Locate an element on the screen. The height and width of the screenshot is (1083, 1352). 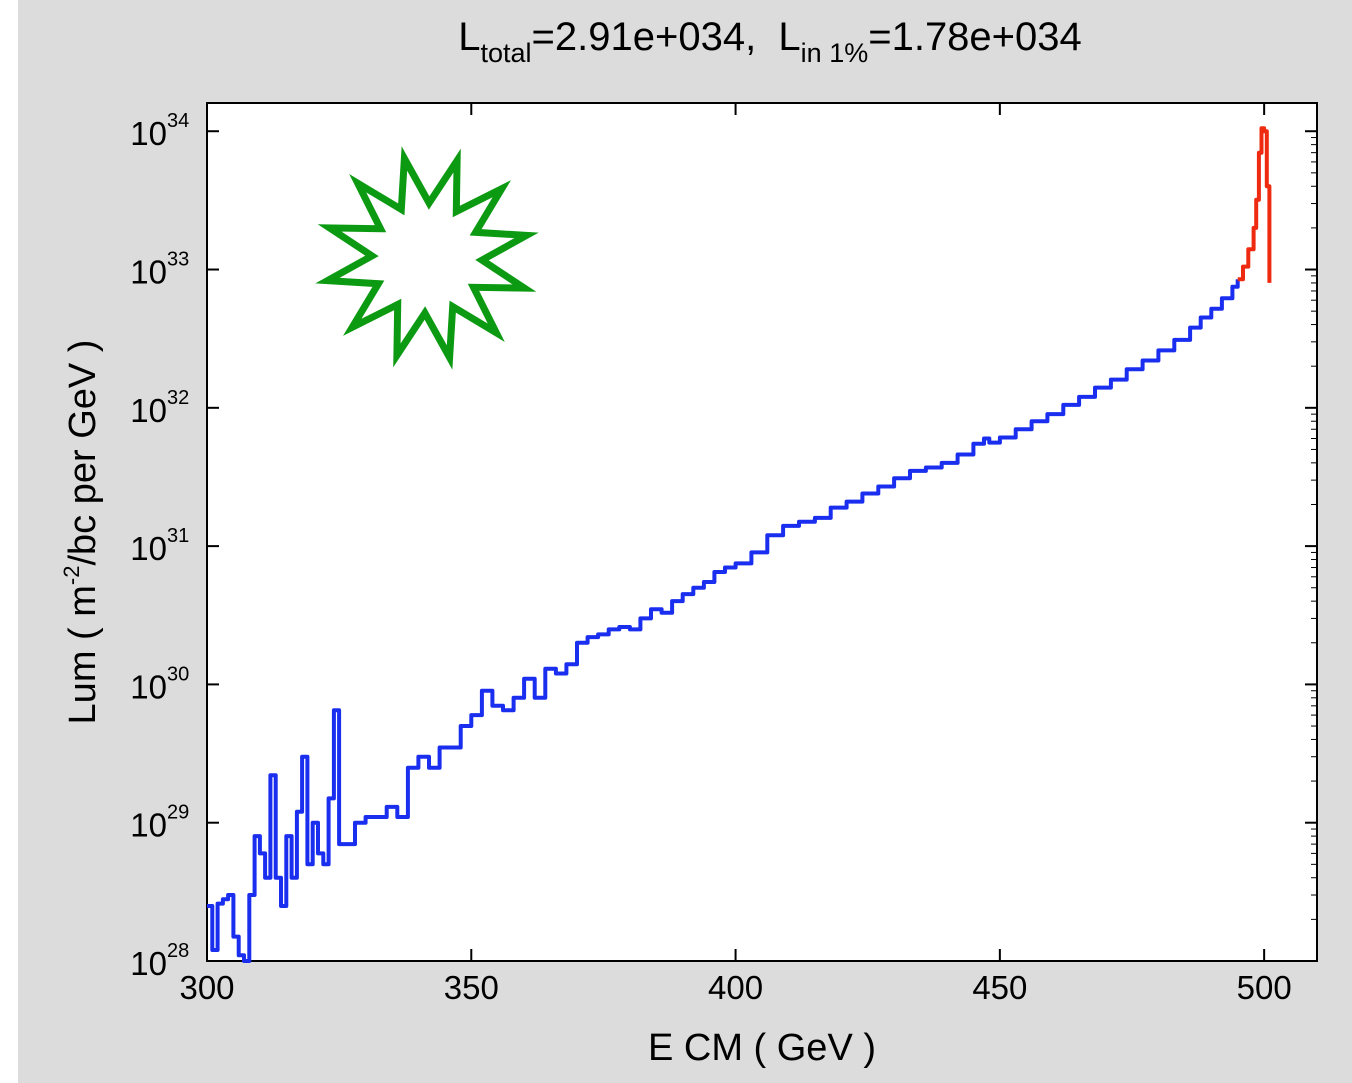
starburst-annotation is located at coordinates (427, 258).